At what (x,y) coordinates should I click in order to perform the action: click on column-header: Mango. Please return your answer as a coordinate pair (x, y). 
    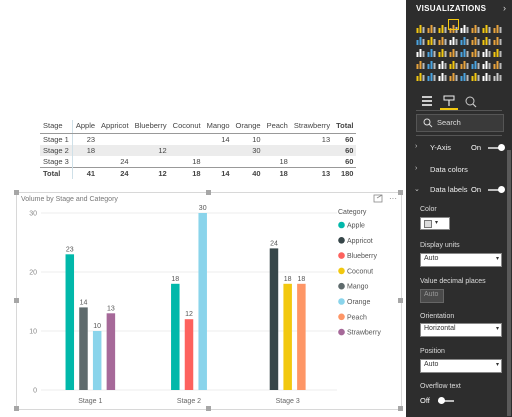
    Looking at the image, I should click on (218, 127).